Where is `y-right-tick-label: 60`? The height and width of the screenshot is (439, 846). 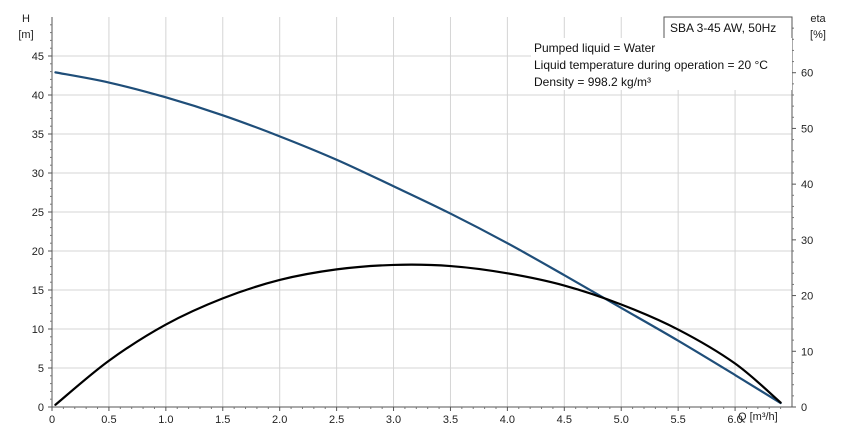
y-right-tick-label: 60 is located at coordinates (807, 74).